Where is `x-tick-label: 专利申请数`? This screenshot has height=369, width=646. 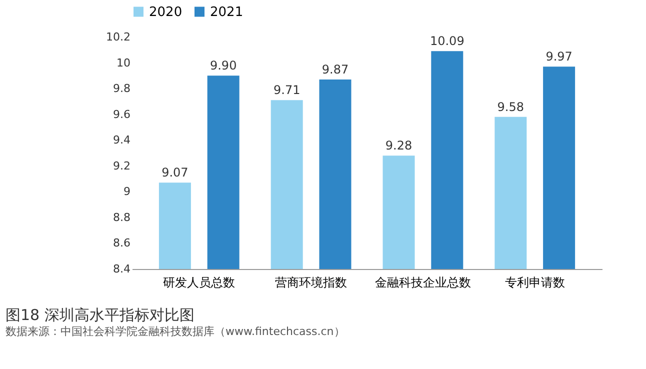 x-tick-label: 专利申请数 is located at coordinates (534, 283).